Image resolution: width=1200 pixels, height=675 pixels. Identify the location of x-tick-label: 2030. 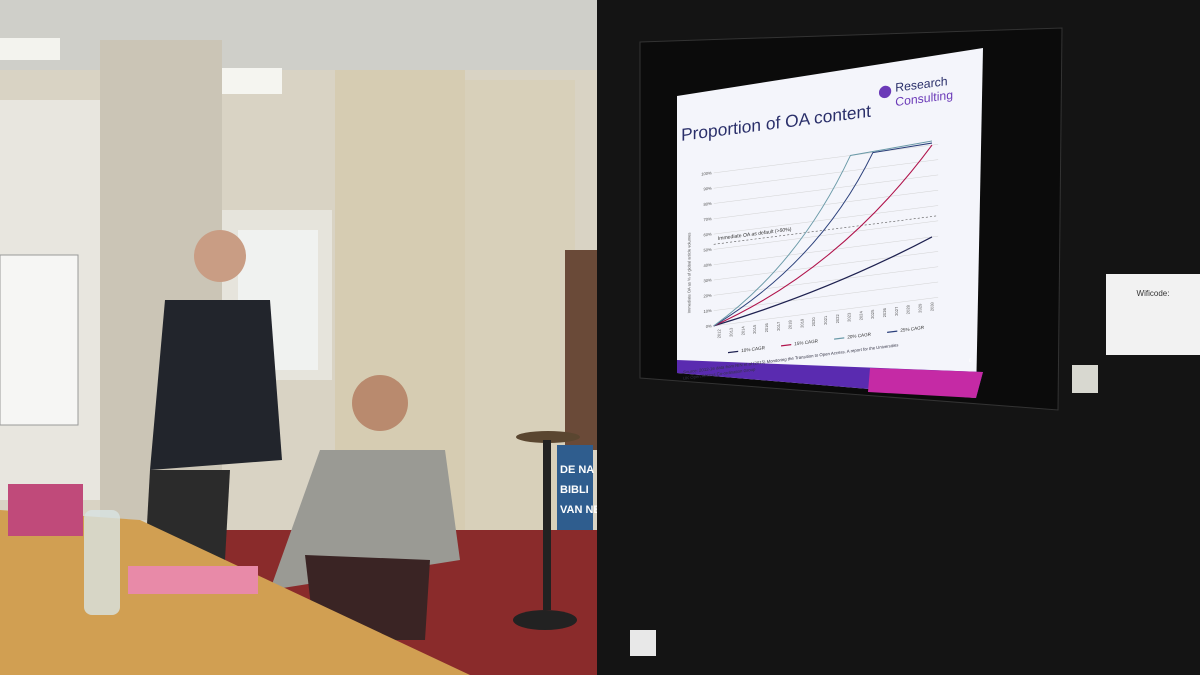
(931, 306).